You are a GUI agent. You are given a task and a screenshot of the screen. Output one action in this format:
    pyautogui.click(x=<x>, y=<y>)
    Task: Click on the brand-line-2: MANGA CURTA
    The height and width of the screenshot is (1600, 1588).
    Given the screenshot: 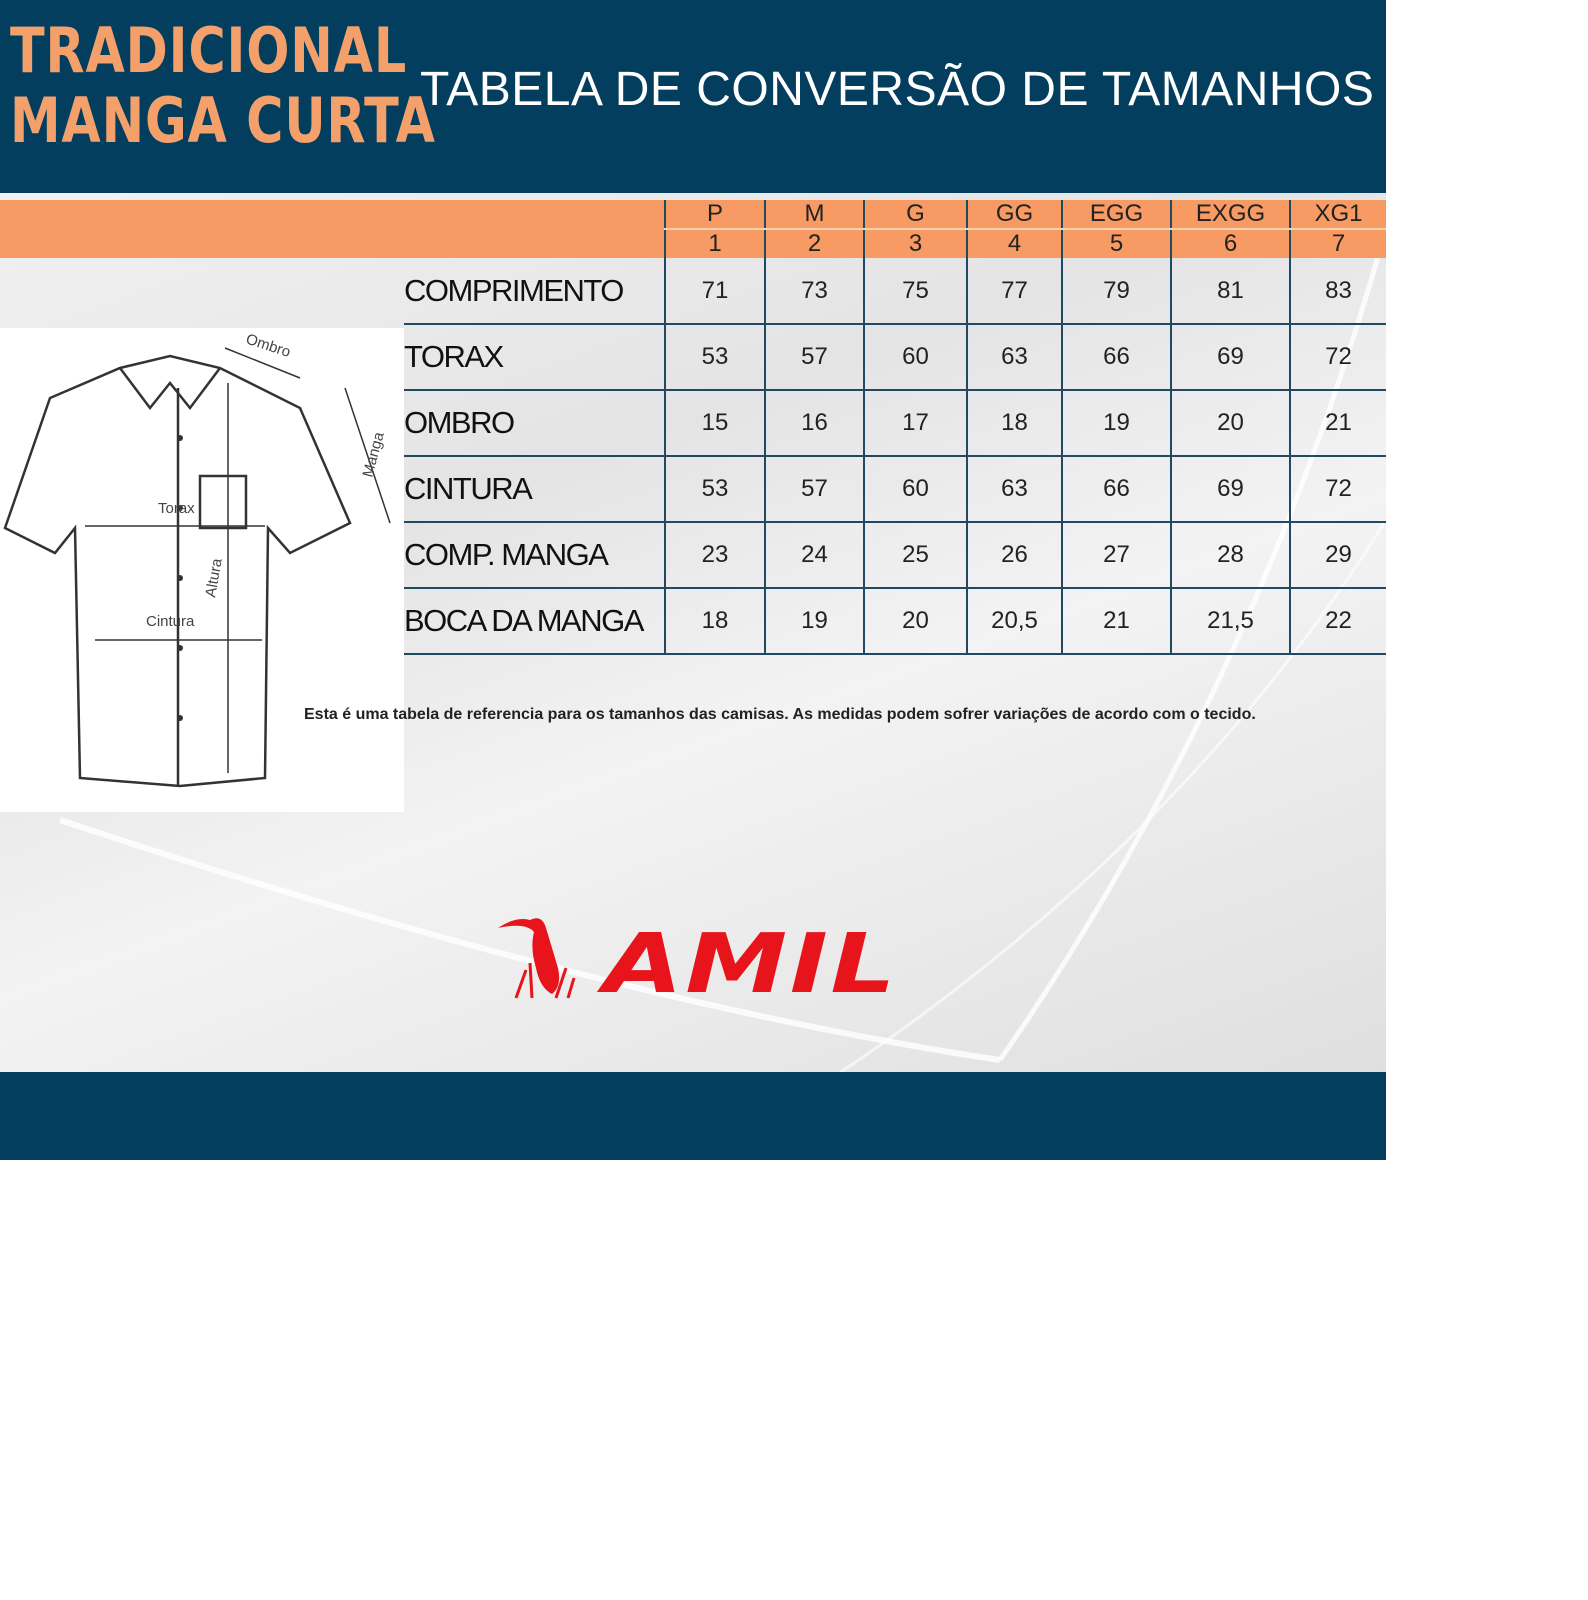 What is the action you would take?
    pyautogui.click(x=223, y=120)
    